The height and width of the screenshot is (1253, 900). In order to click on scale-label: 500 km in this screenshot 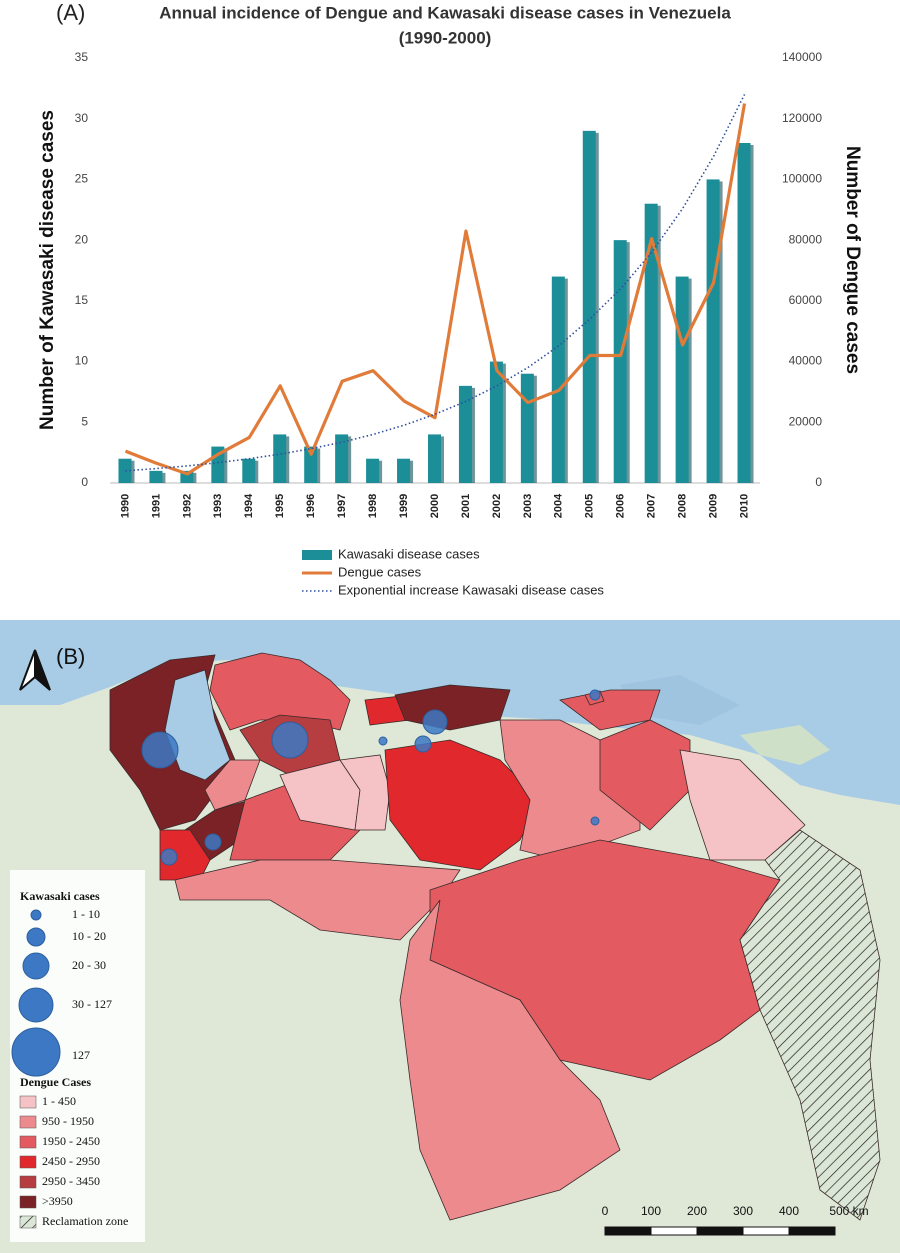, I will do `click(848, 1211)`.